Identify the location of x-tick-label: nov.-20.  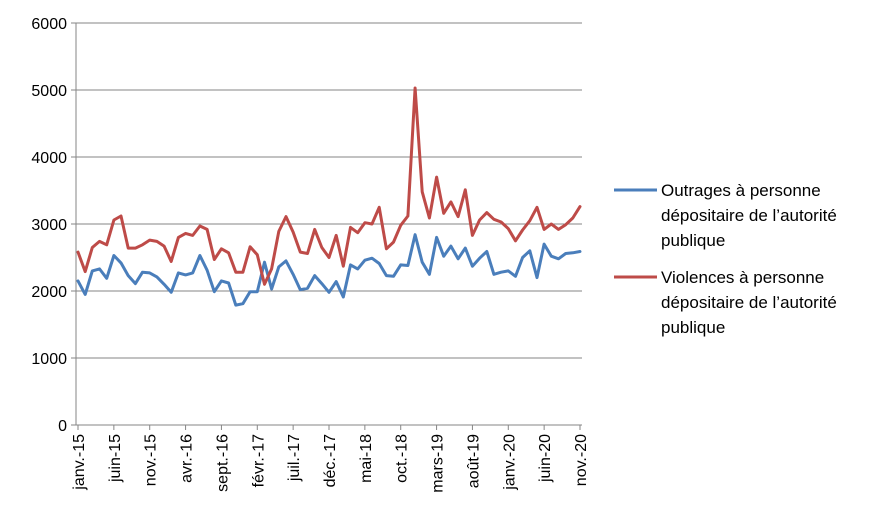
(581, 460).